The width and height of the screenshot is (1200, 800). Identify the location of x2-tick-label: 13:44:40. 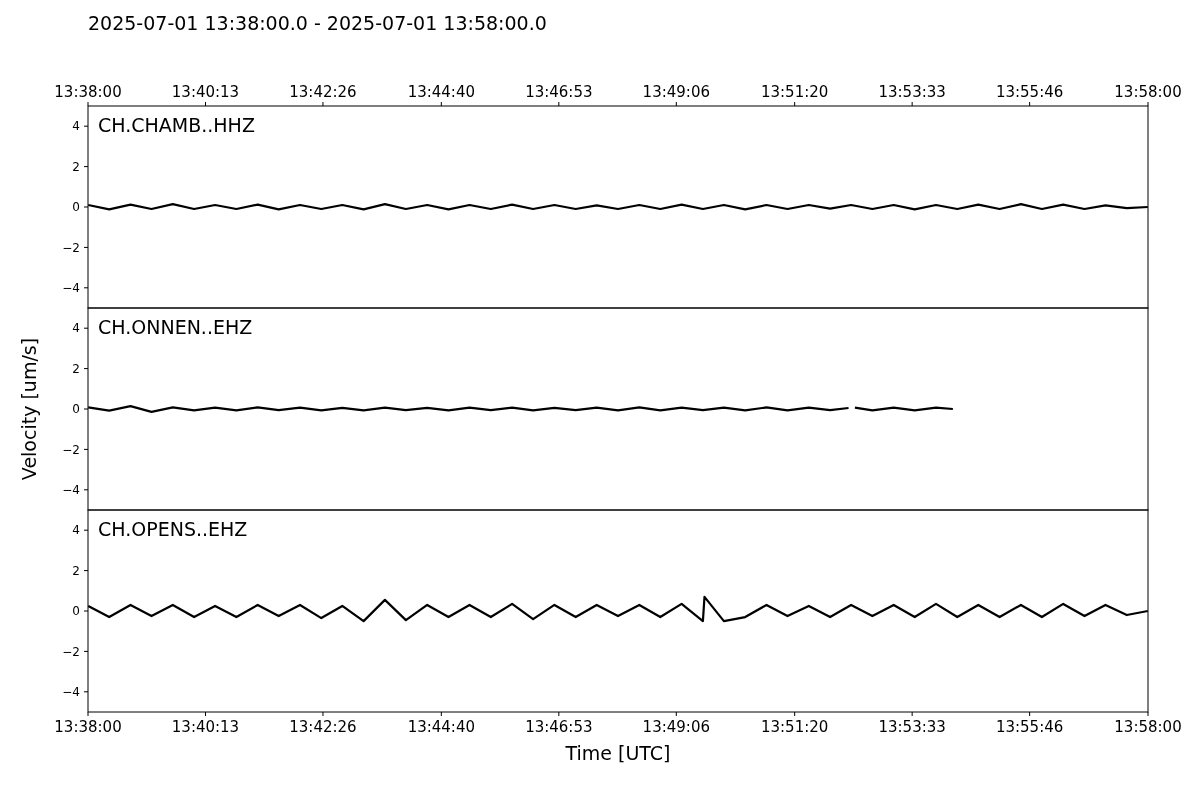
(441, 92).